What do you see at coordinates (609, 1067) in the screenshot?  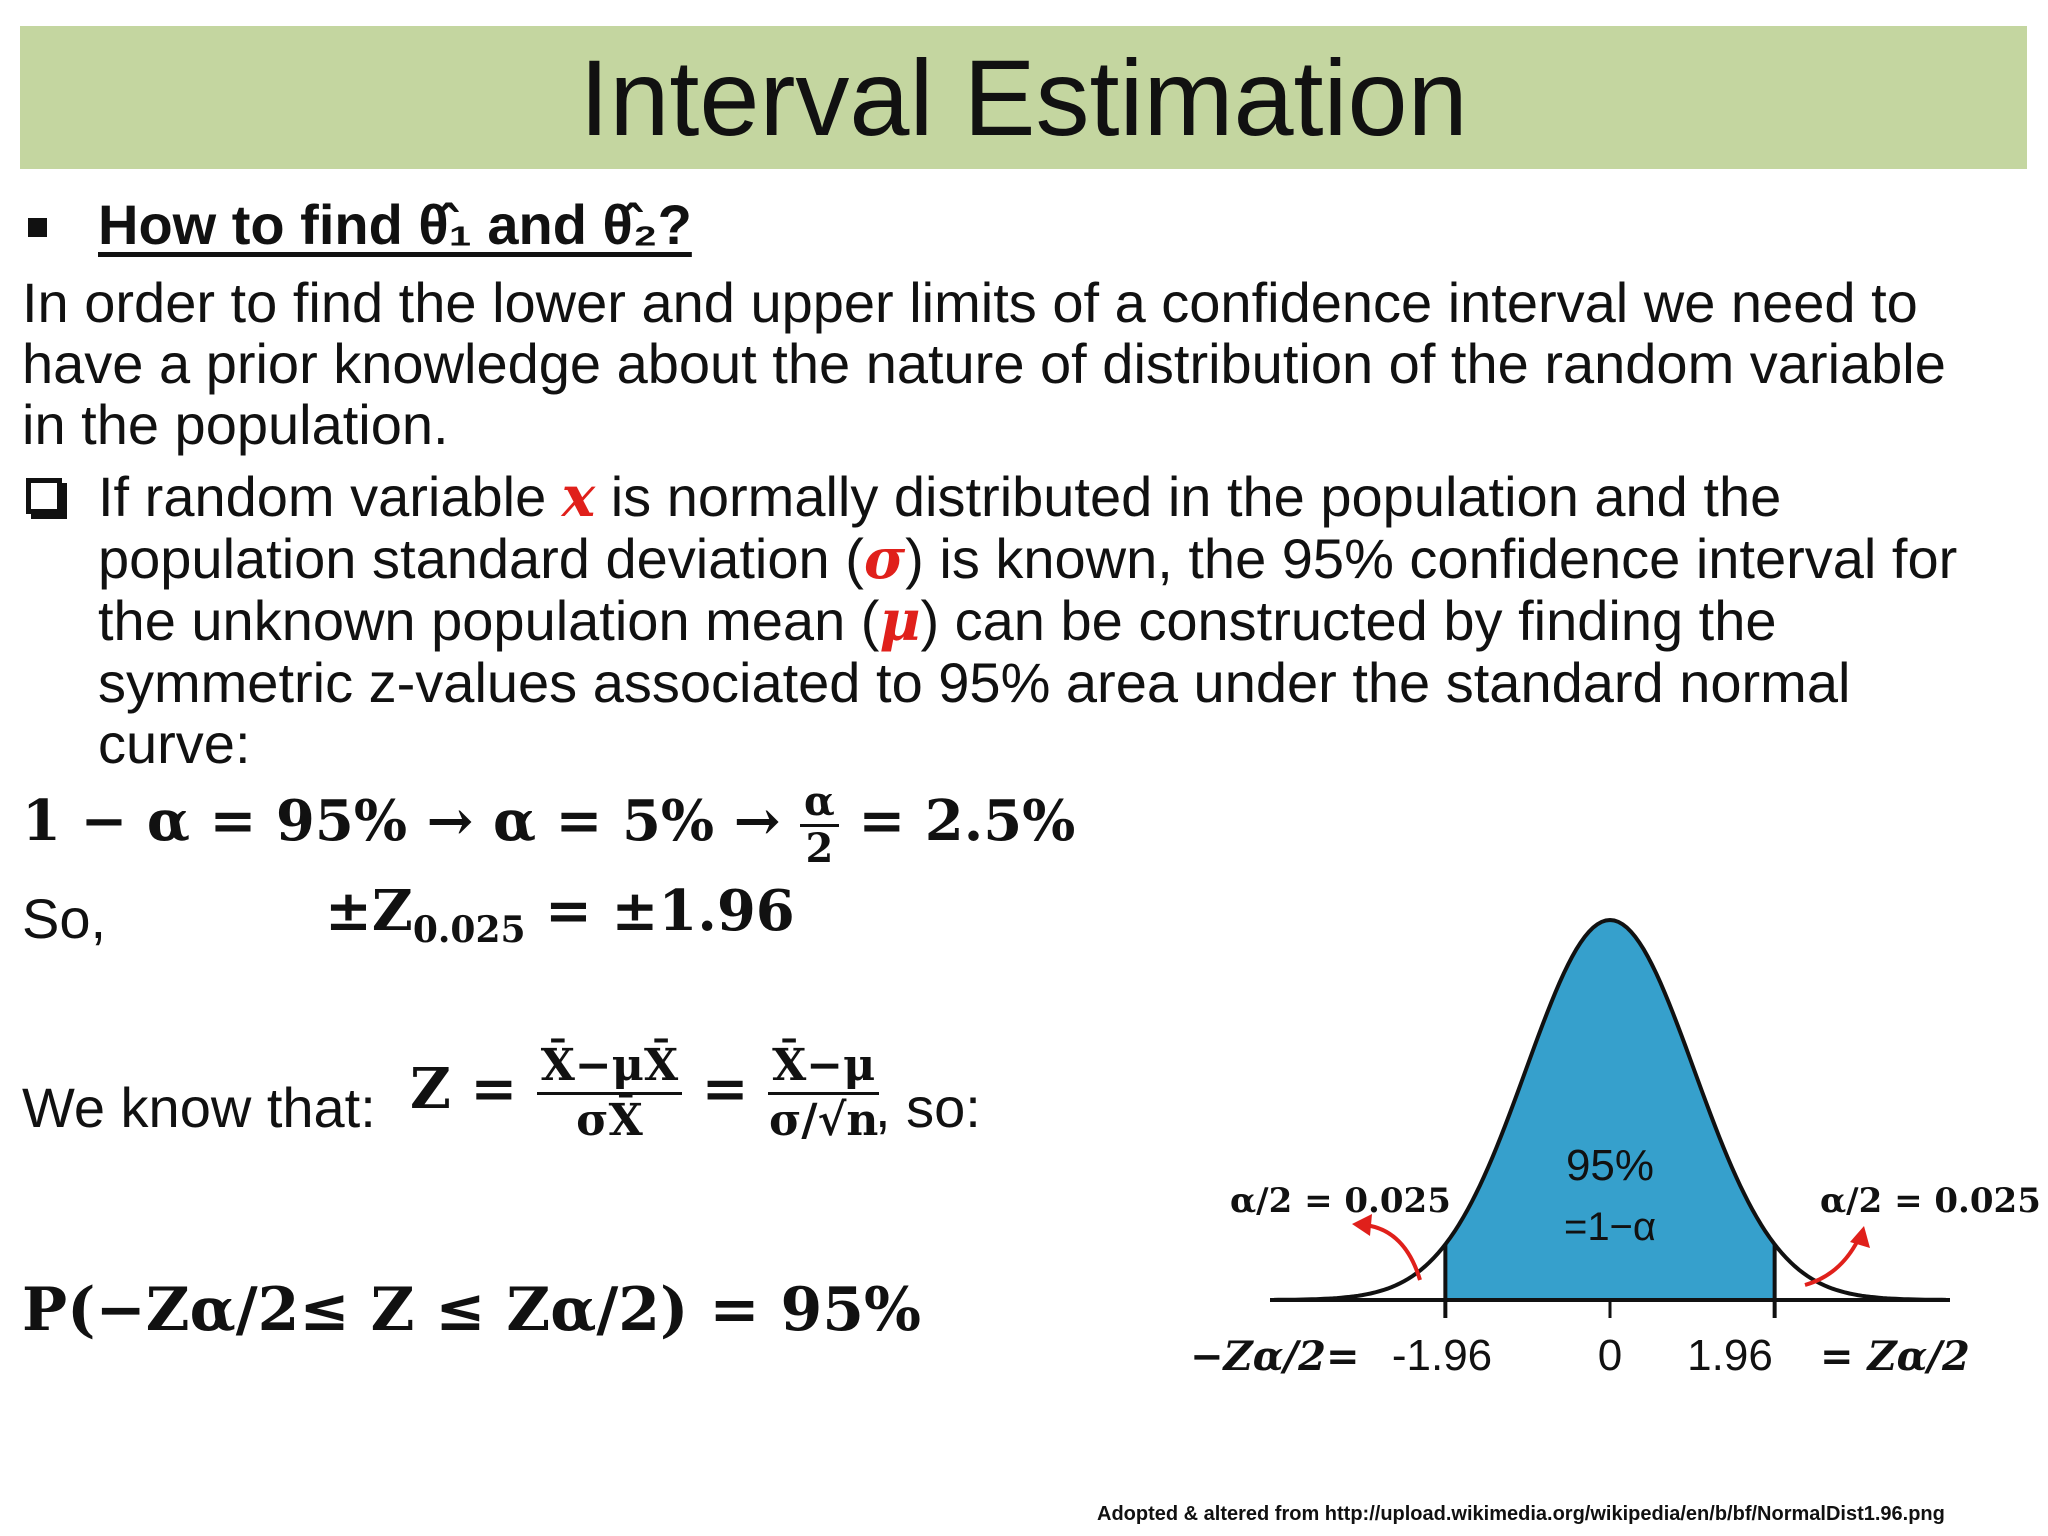 I see `fraction-numerator: X̄−μX̄` at bounding box center [609, 1067].